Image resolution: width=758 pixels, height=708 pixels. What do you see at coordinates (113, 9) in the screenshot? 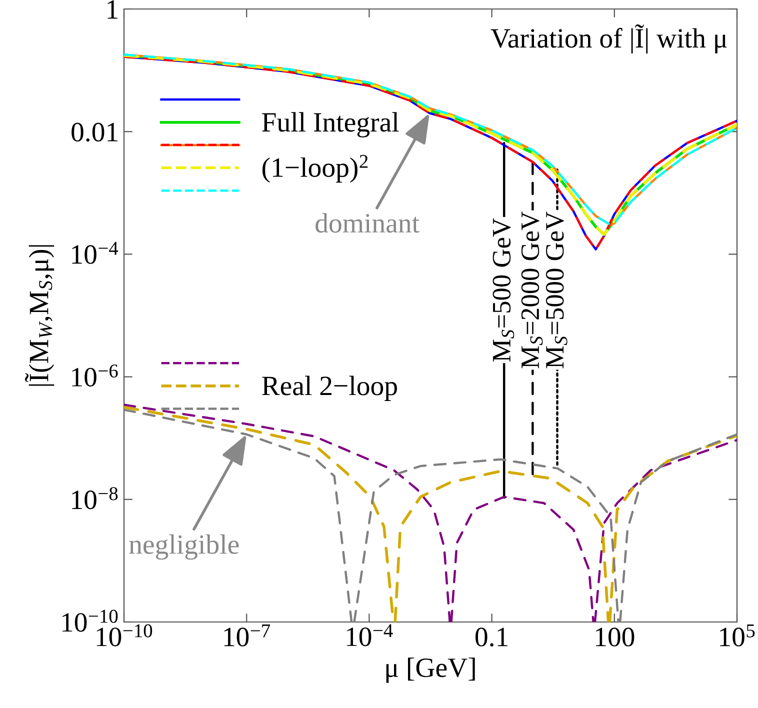
I see `y-tick-label: 1` at bounding box center [113, 9].